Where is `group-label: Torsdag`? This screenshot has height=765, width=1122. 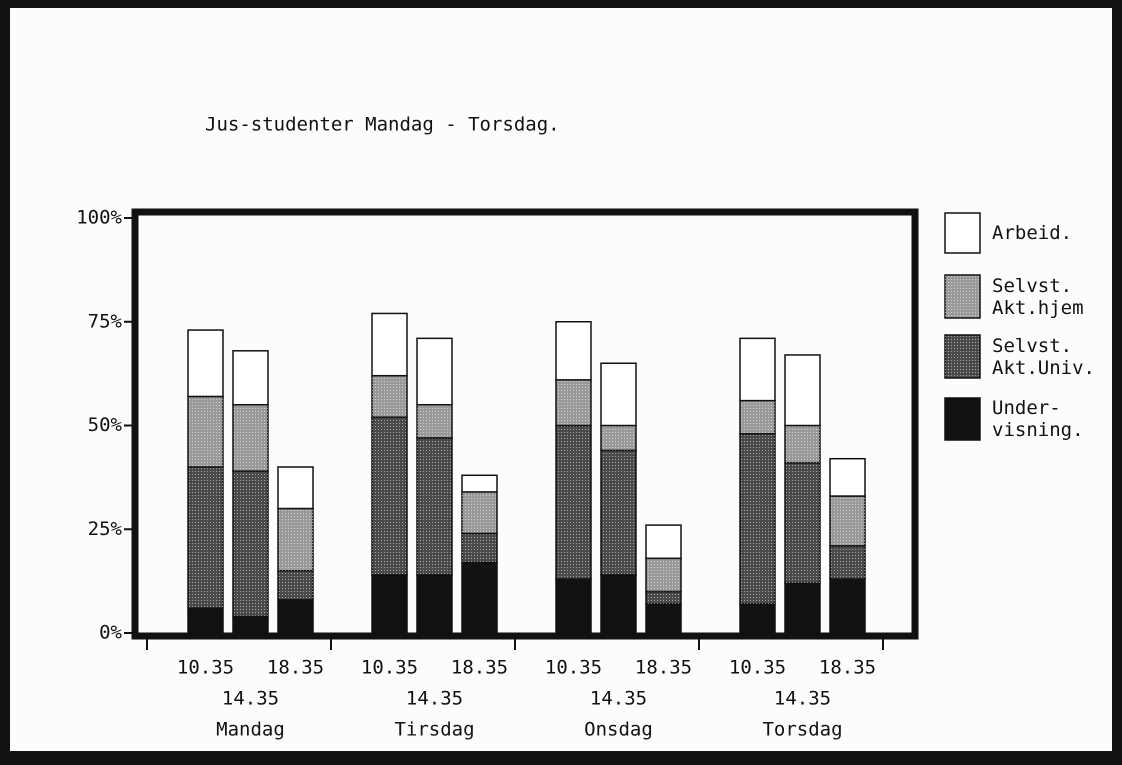 group-label: Torsdag is located at coordinates (802, 730).